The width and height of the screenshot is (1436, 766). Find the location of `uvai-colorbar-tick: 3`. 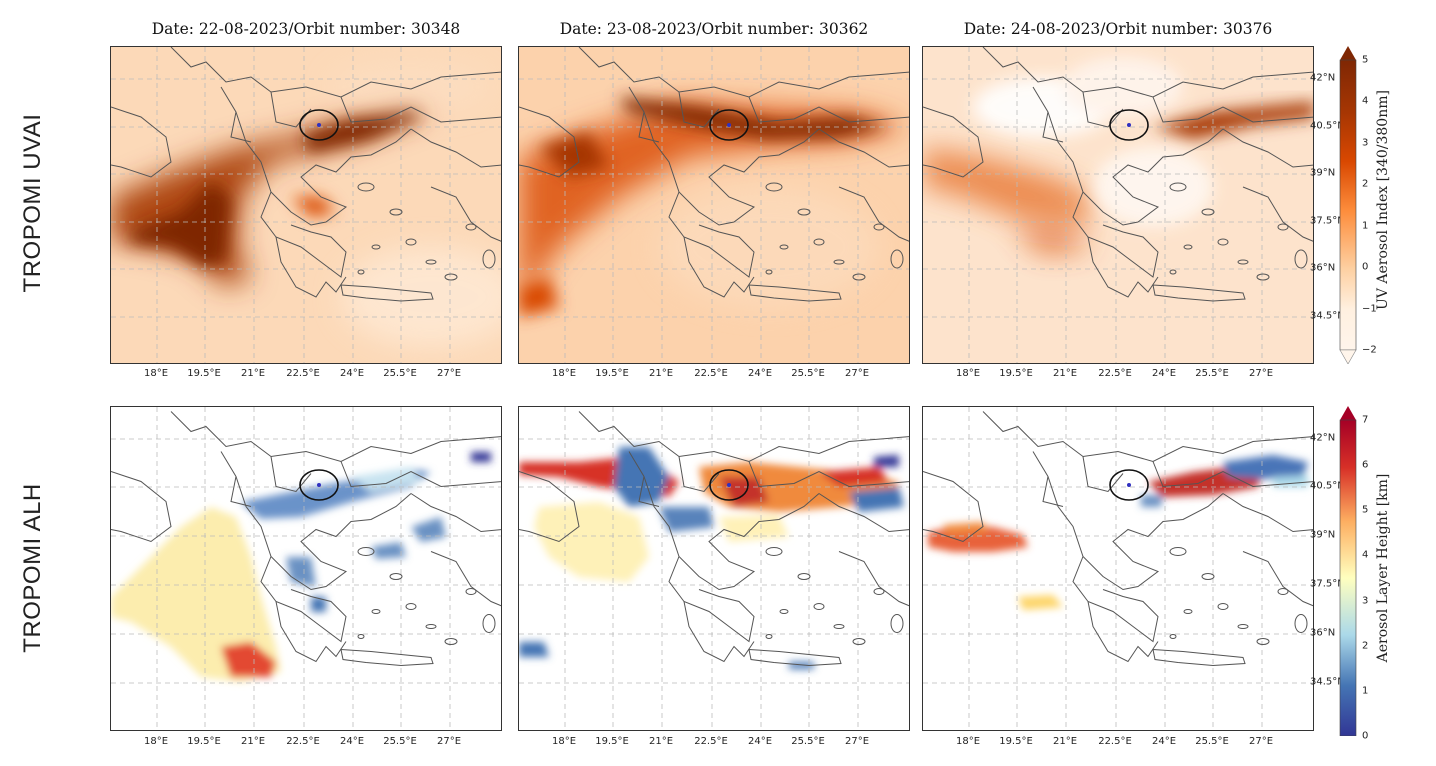

uvai-colorbar-tick: 3 is located at coordinates (1365, 143).